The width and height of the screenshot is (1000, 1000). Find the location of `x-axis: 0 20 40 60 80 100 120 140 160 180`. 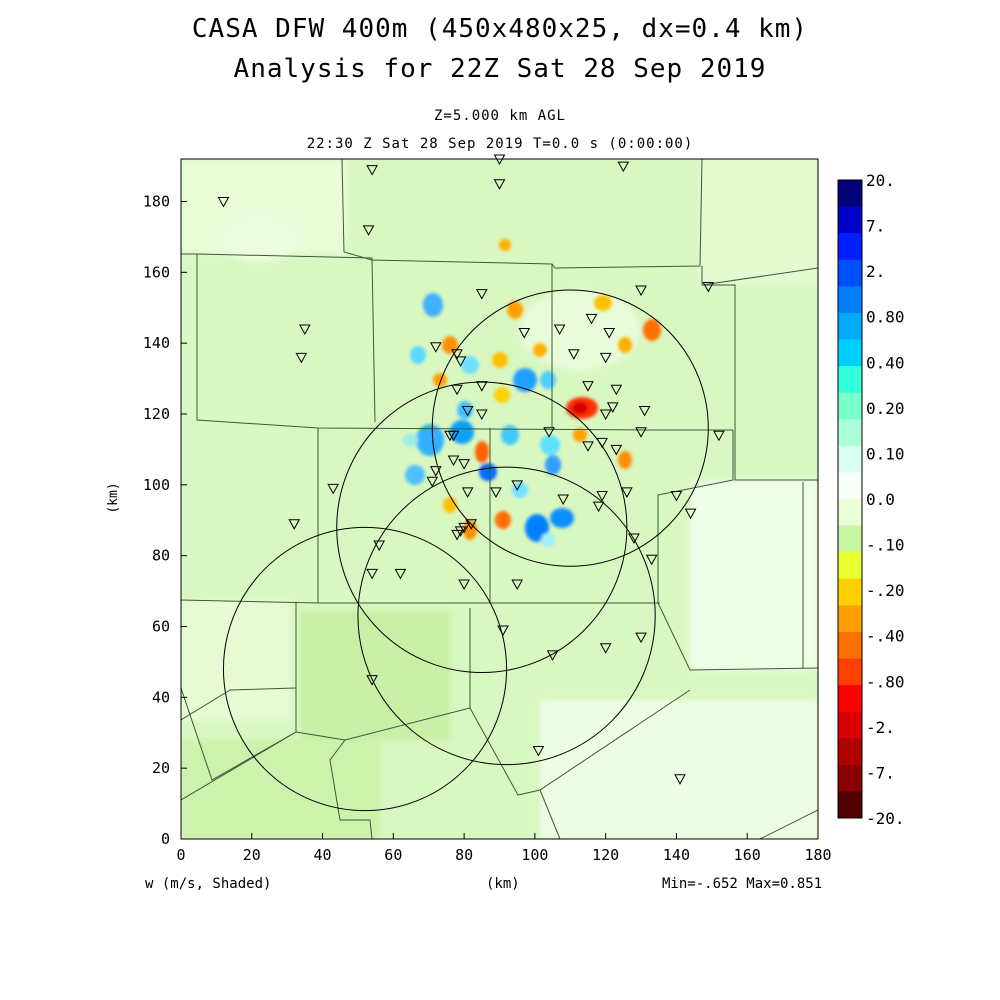

x-axis: 0 20 40 60 80 100 120 140 160 180 is located at coordinates (504, 848).